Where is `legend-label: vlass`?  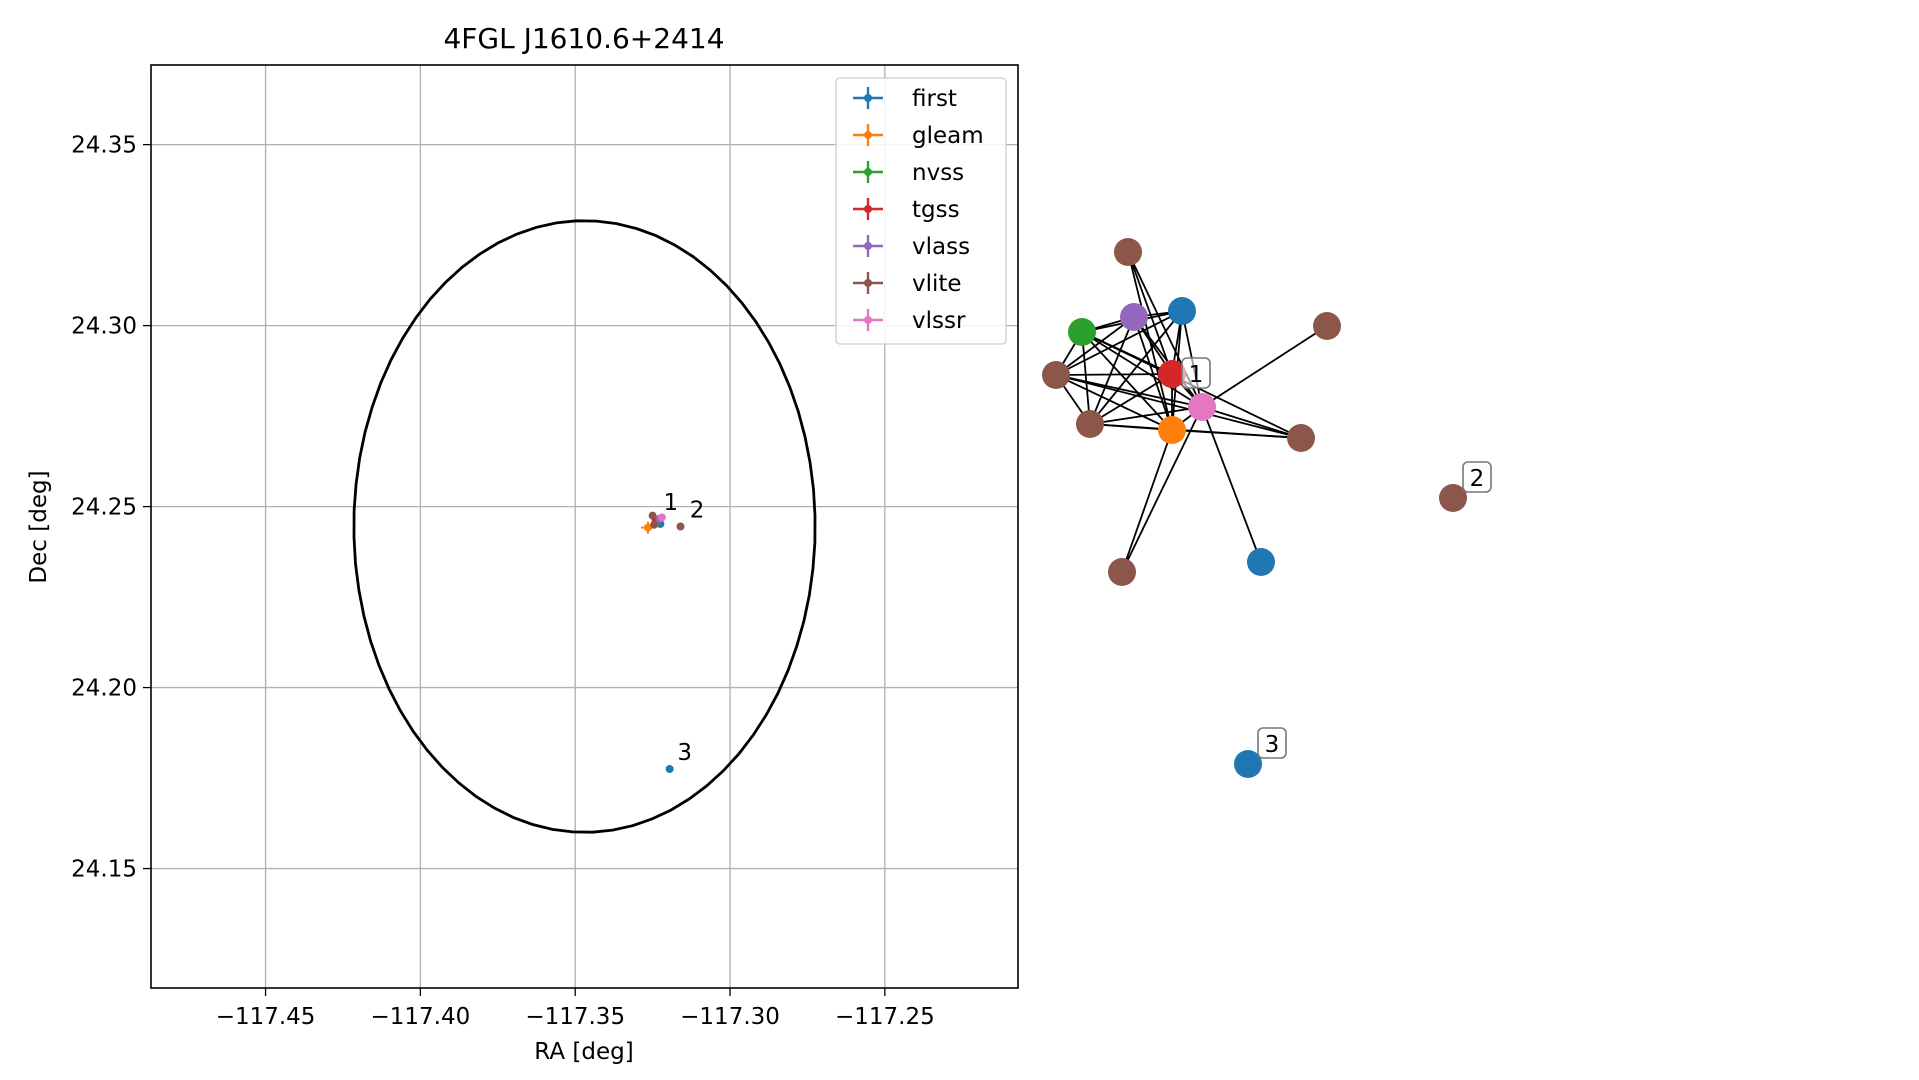
legend-label: vlass is located at coordinates (941, 247).